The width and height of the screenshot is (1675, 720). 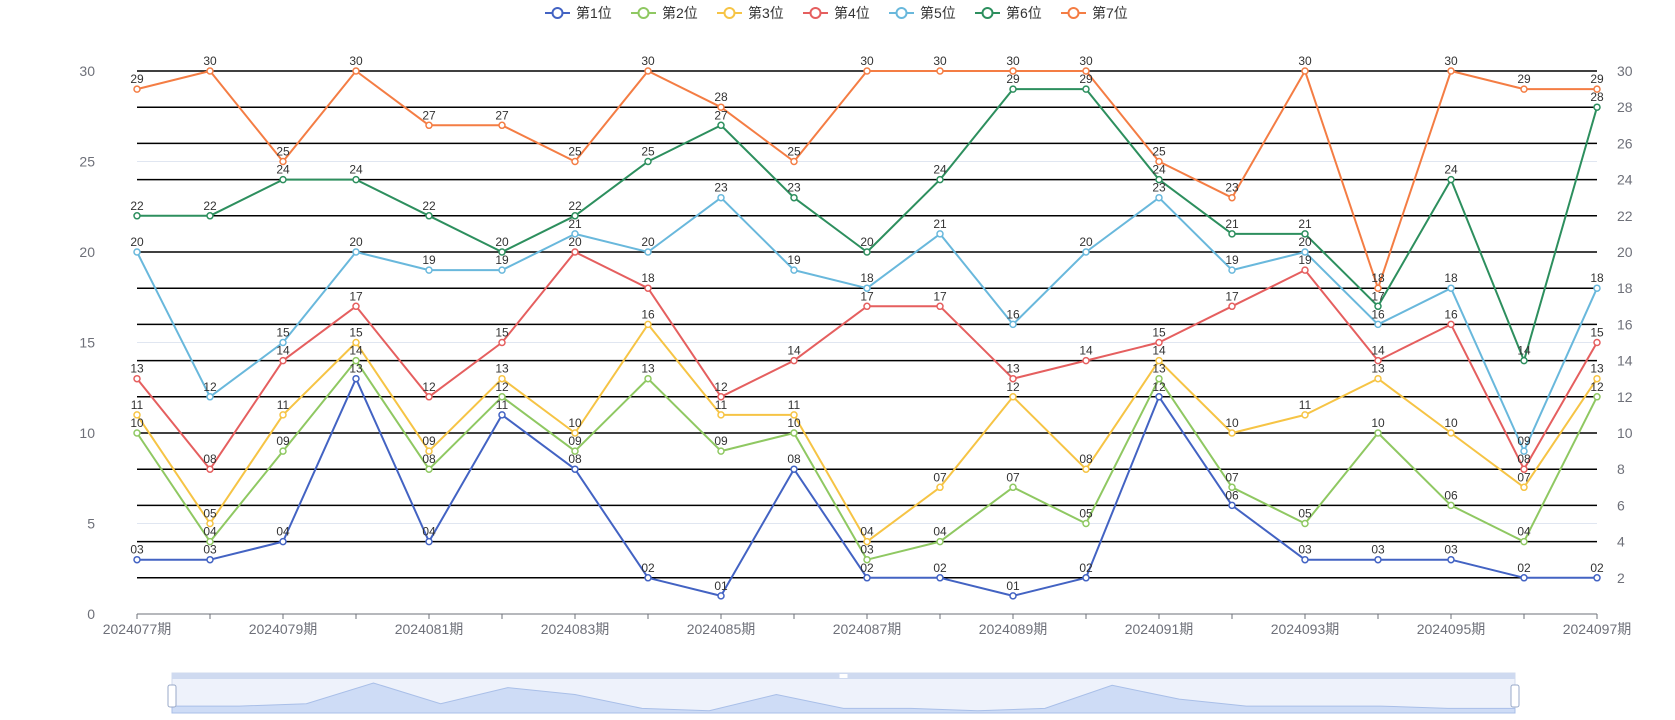 What do you see at coordinates (836, 13) in the screenshot?
I see `legend-item: 第4位` at bounding box center [836, 13].